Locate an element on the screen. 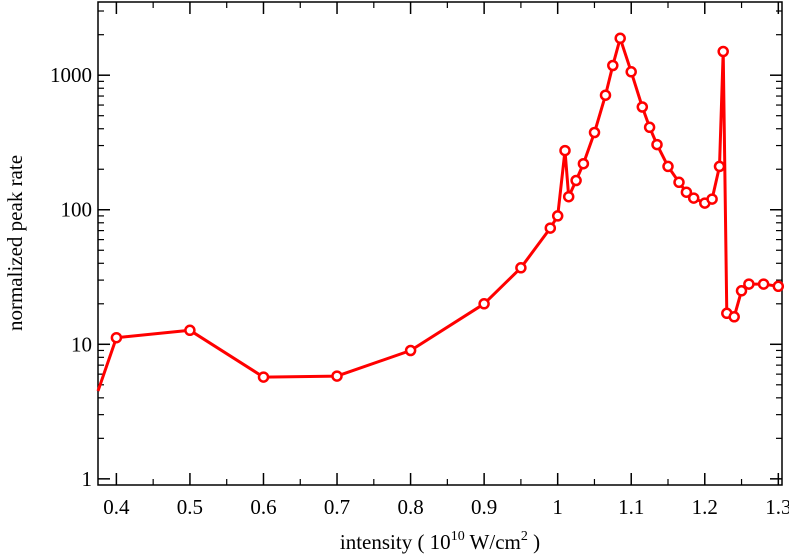 Image resolution: width=789 pixels, height=558 pixels. x-axis-title-exponent: 10 is located at coordinates (458, 536).